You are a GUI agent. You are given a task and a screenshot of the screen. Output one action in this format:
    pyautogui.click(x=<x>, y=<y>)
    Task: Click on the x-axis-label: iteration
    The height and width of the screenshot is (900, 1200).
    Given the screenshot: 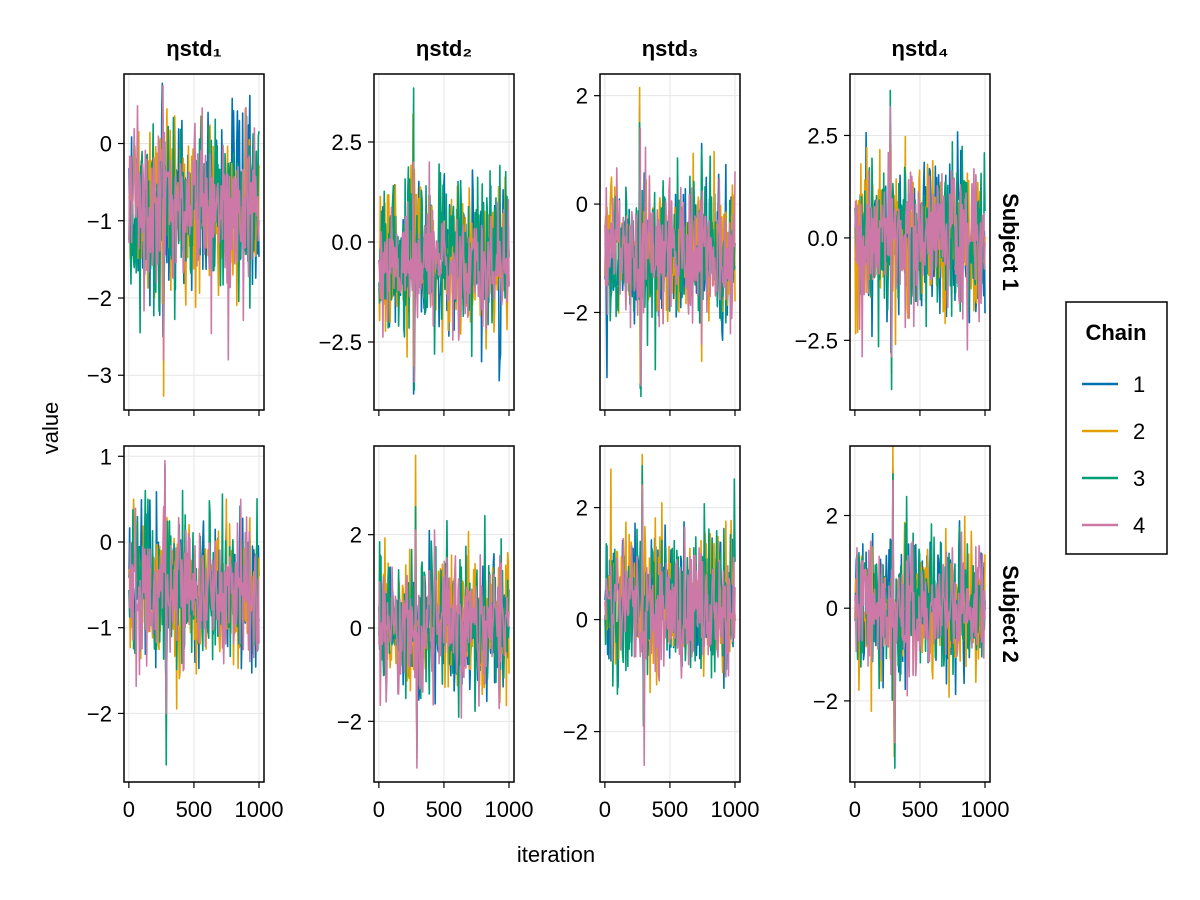 What is the action you would take?
    pyautogui.click(x=556, y=854)
    